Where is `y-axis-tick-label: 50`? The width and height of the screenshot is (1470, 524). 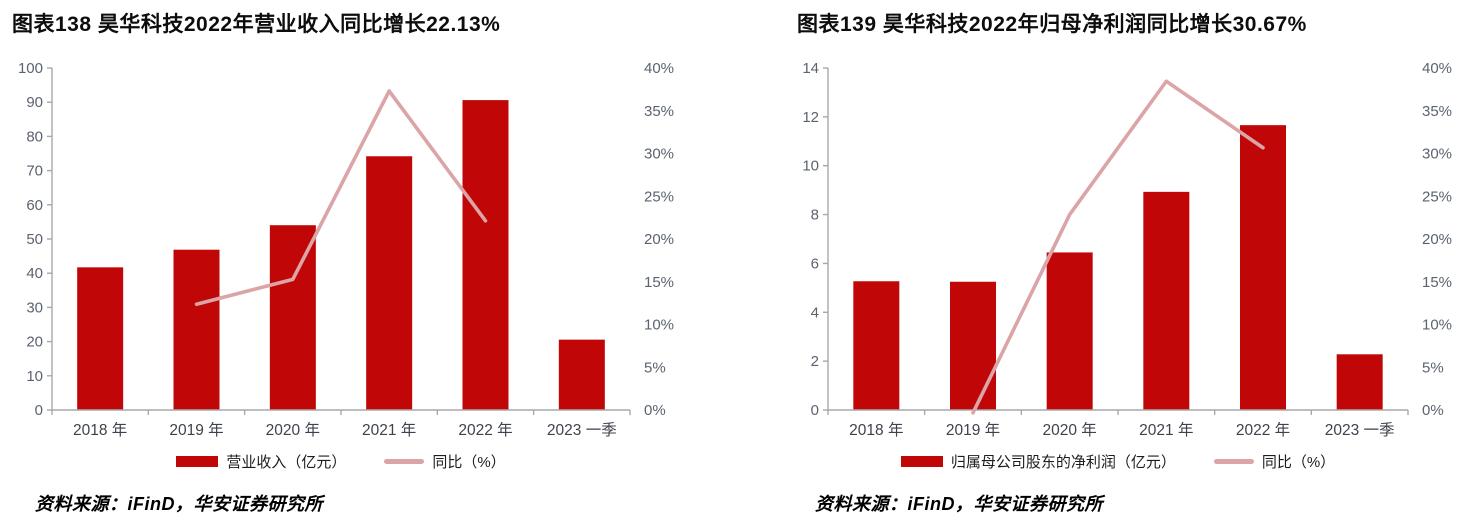 y-axis-tick-label: 50 is located at coordinates (34, 239).